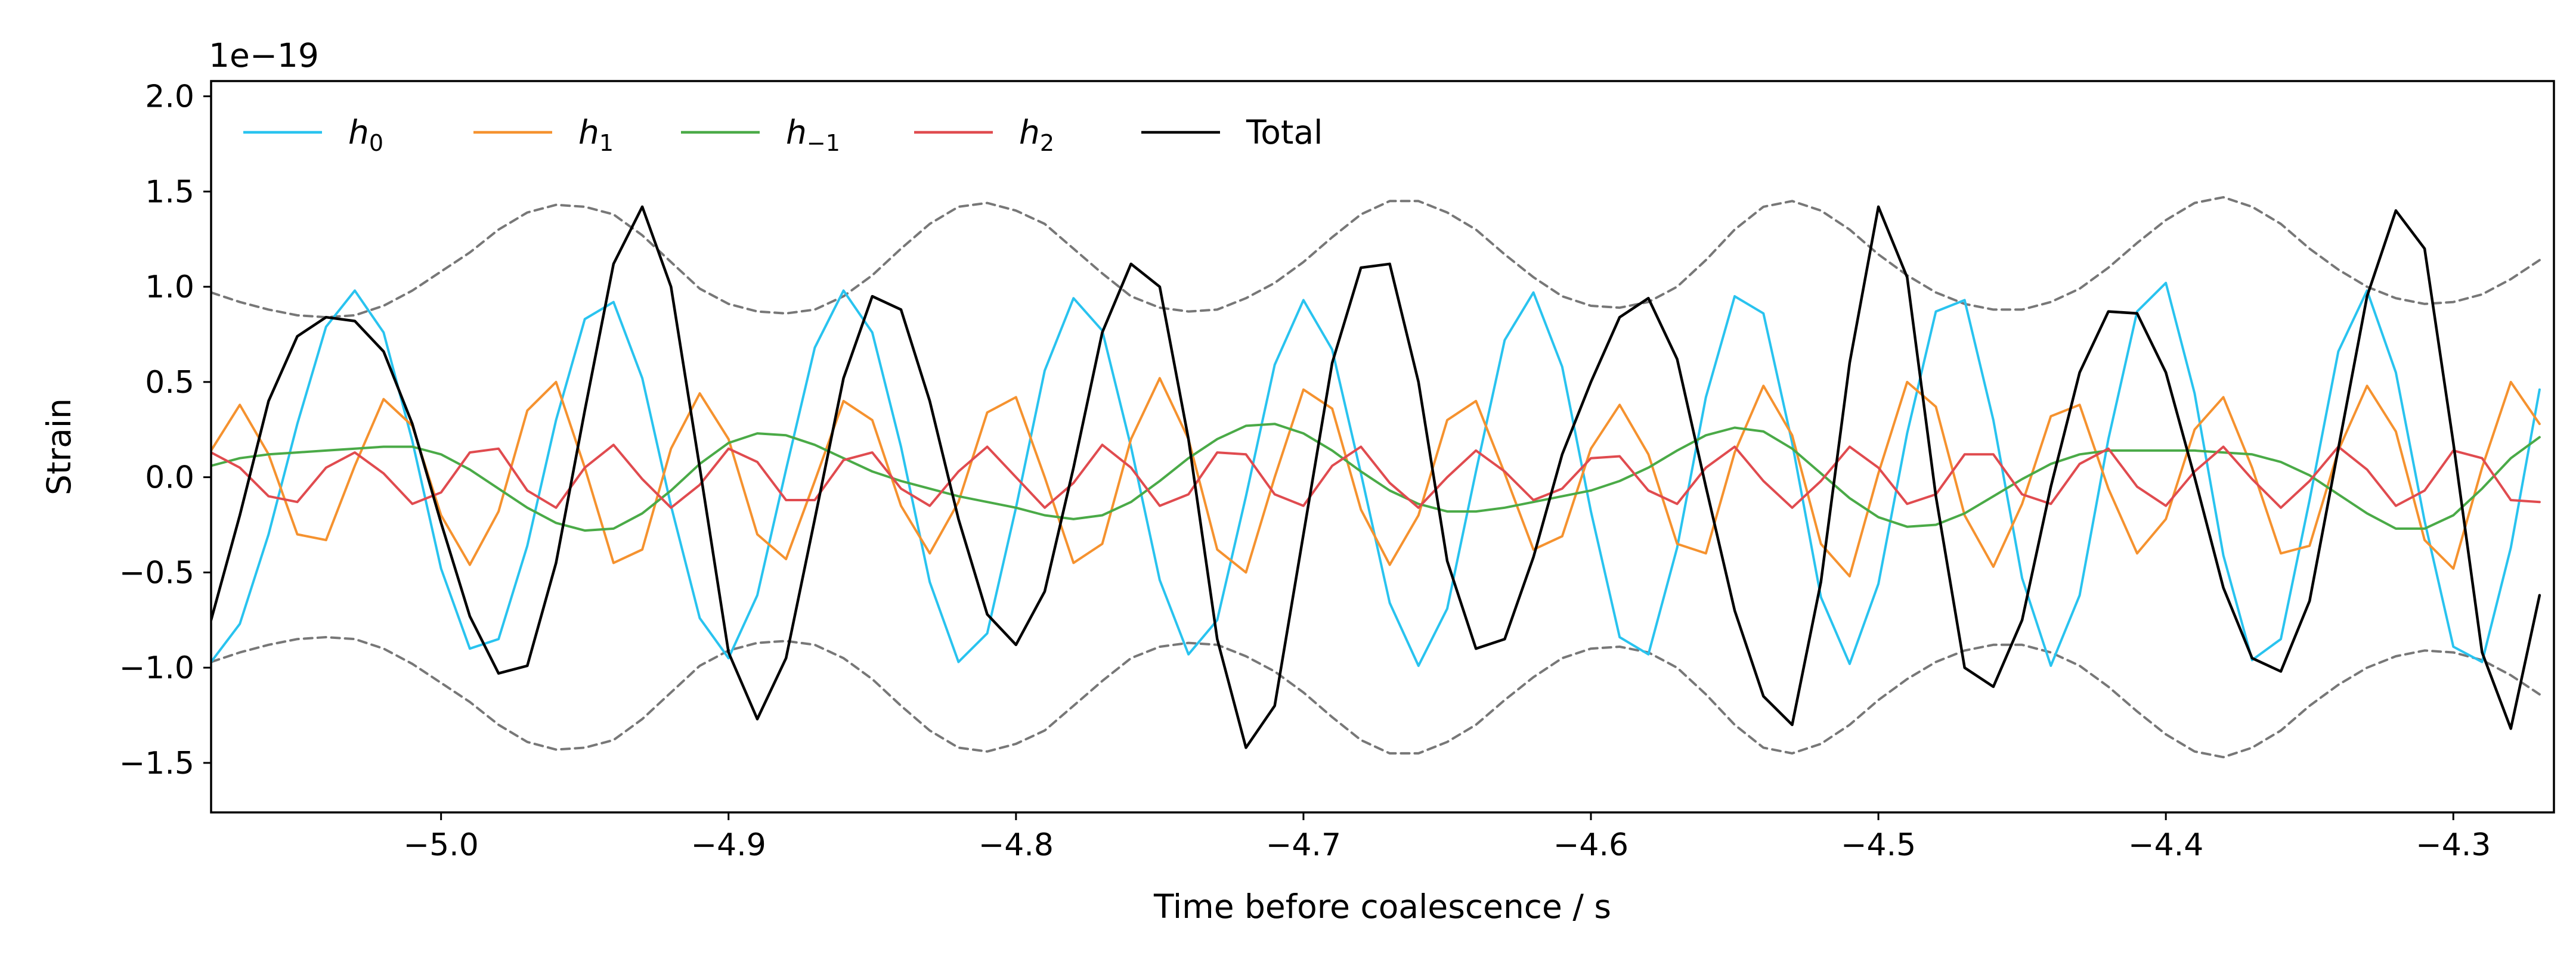 The image size is (2576, 965). I want to click on x-tick-label: −4.5, so click(1879, 845).